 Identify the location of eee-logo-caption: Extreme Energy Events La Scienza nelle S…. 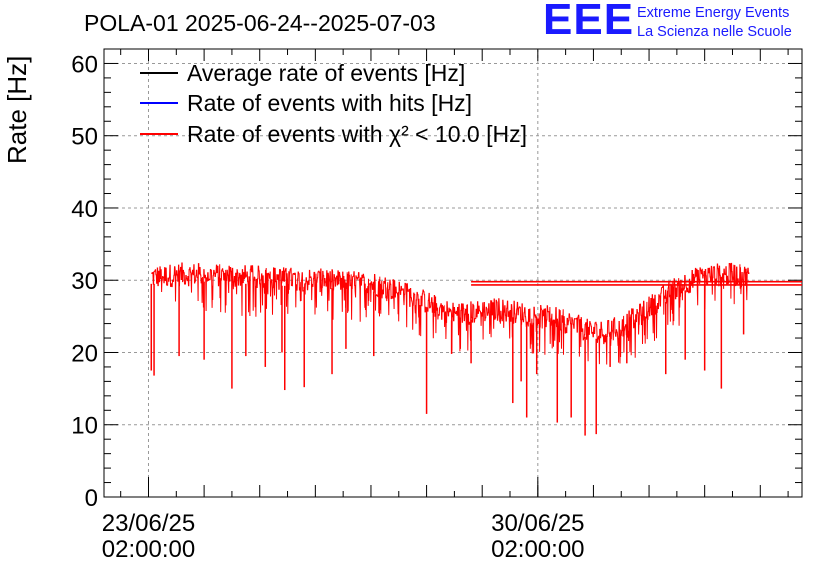
(714, 23).